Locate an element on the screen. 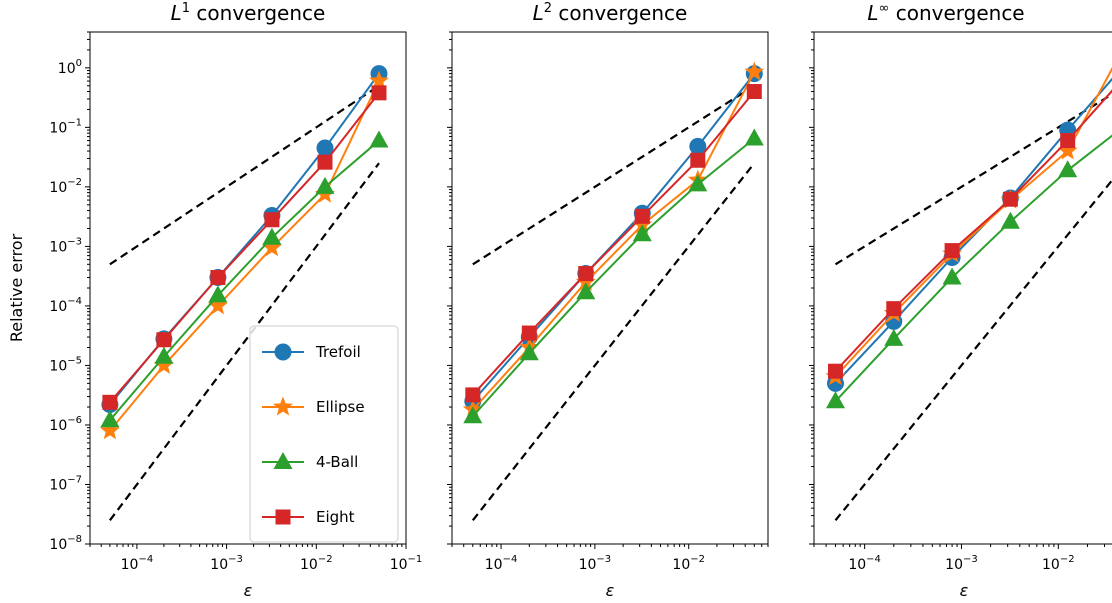 This screenshot has height=603, width=1112. y-tick-label: 10⁻⁶ is located at coordinates (65, 424).